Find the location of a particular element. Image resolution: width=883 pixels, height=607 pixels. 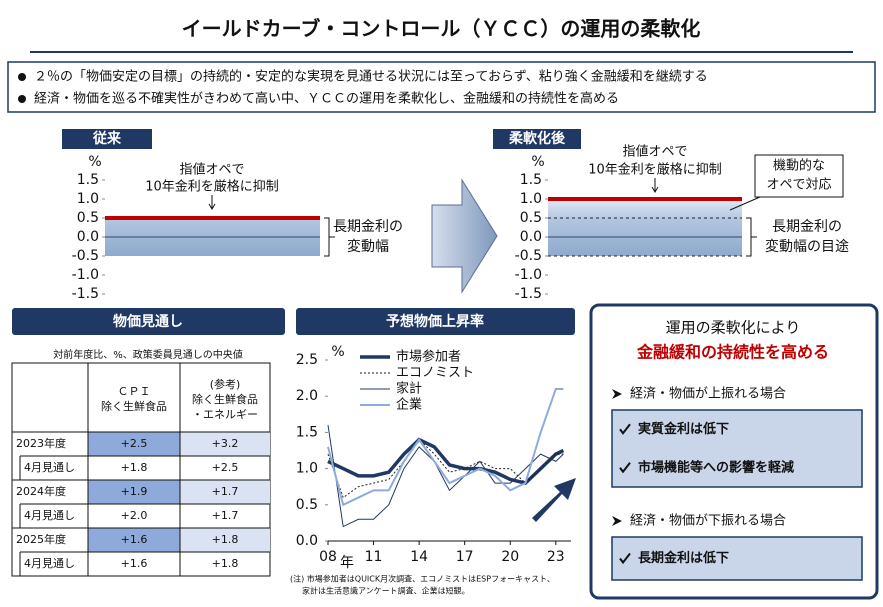

x-unit: 年 is located at coordinates (347, 563).